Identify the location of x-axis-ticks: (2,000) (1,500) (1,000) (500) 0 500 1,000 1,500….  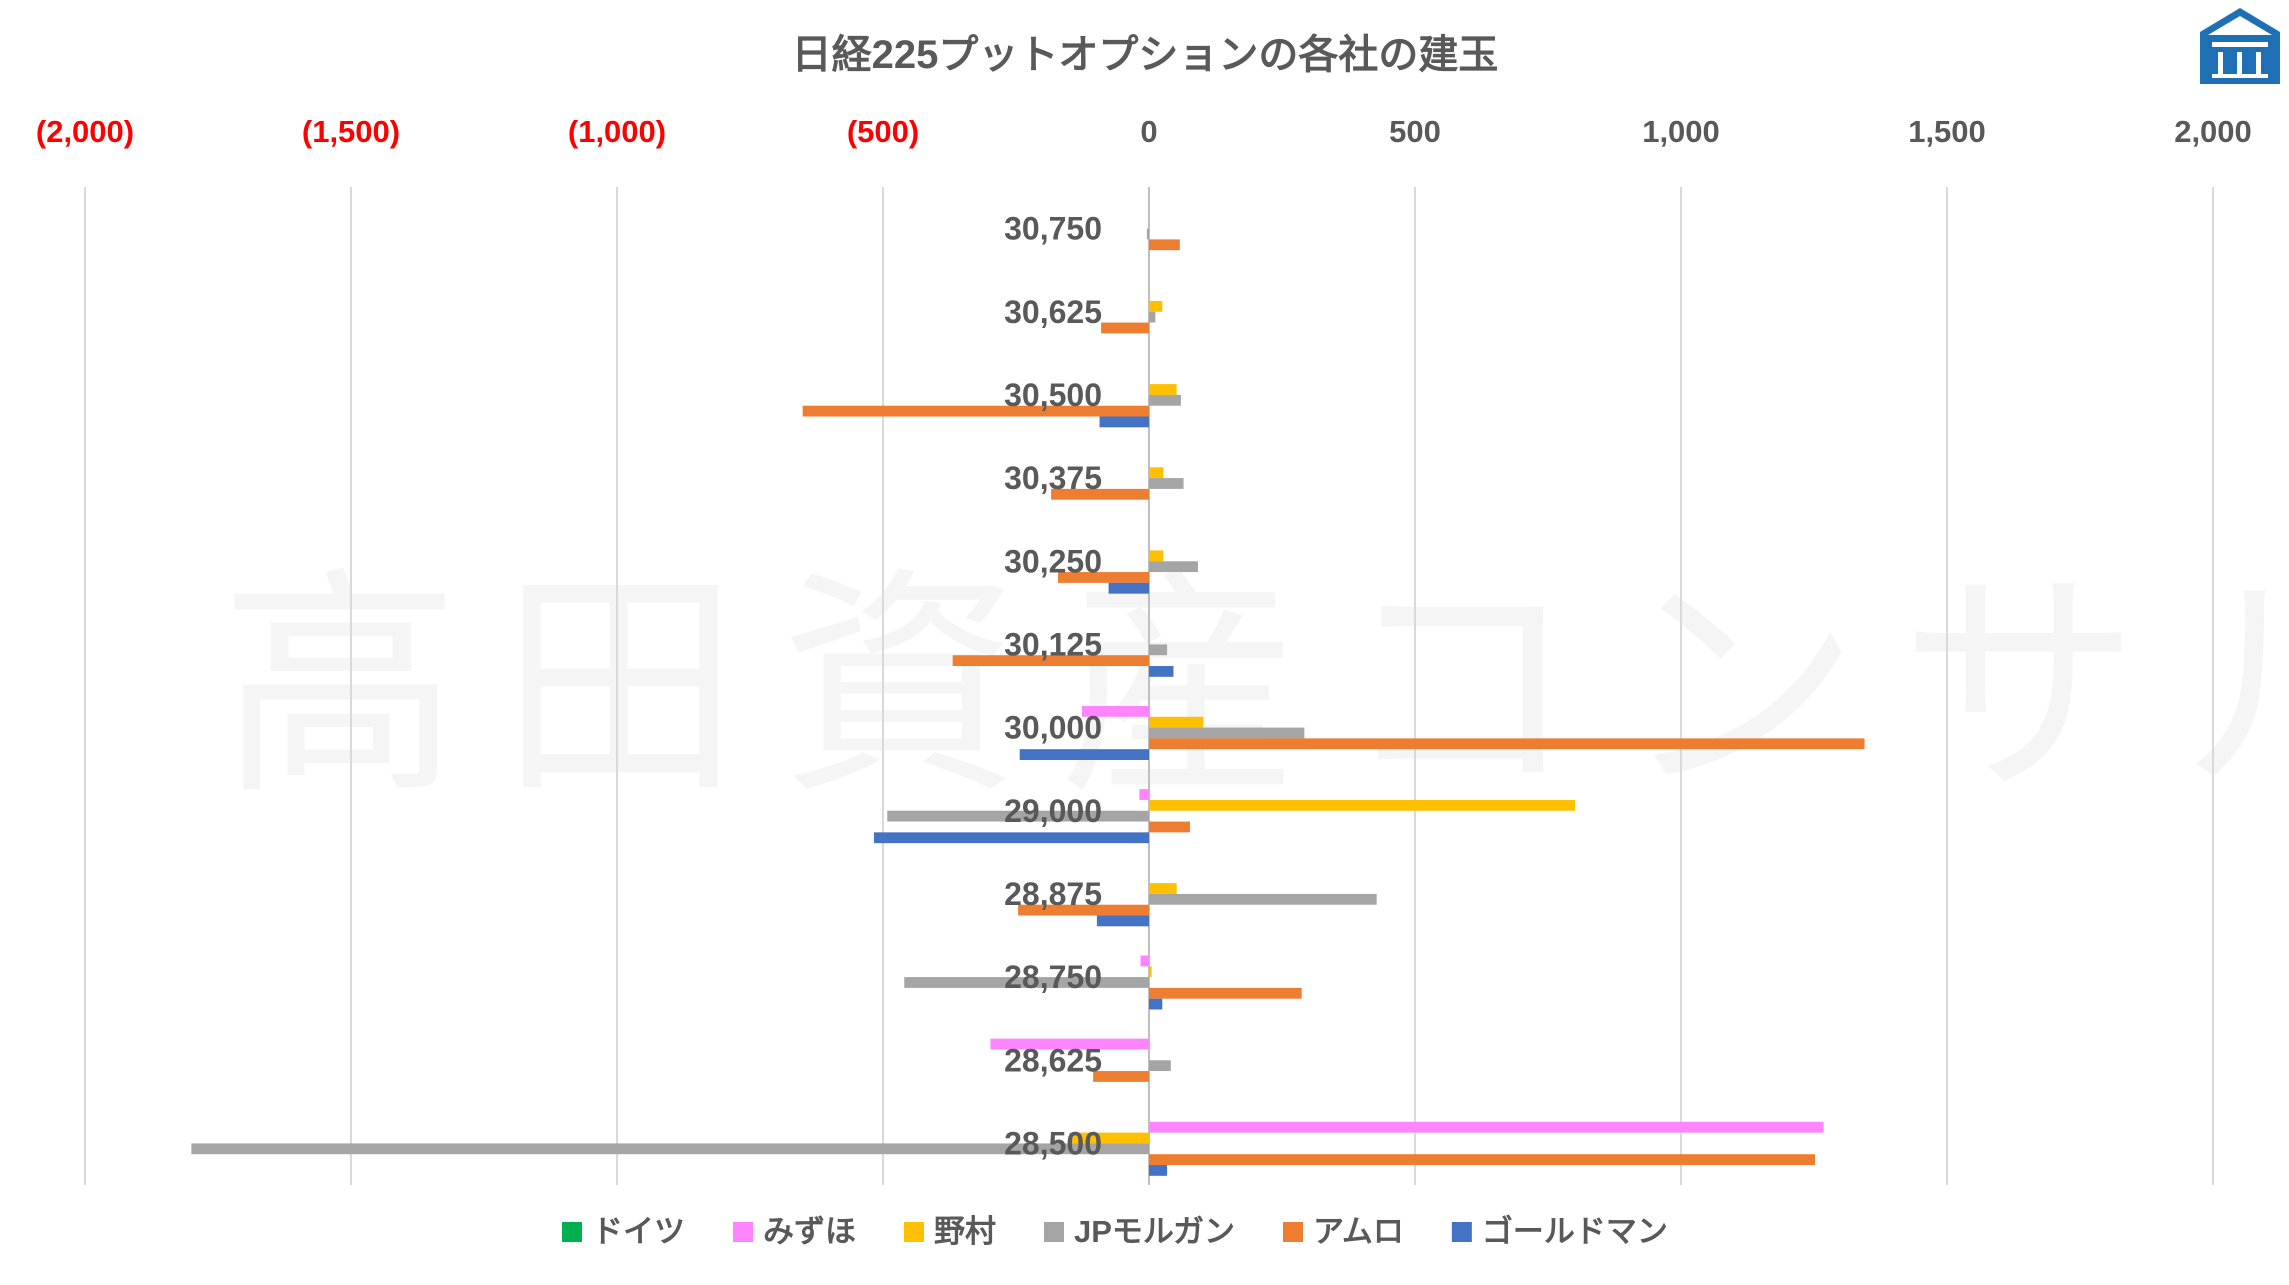
(1144, 131).